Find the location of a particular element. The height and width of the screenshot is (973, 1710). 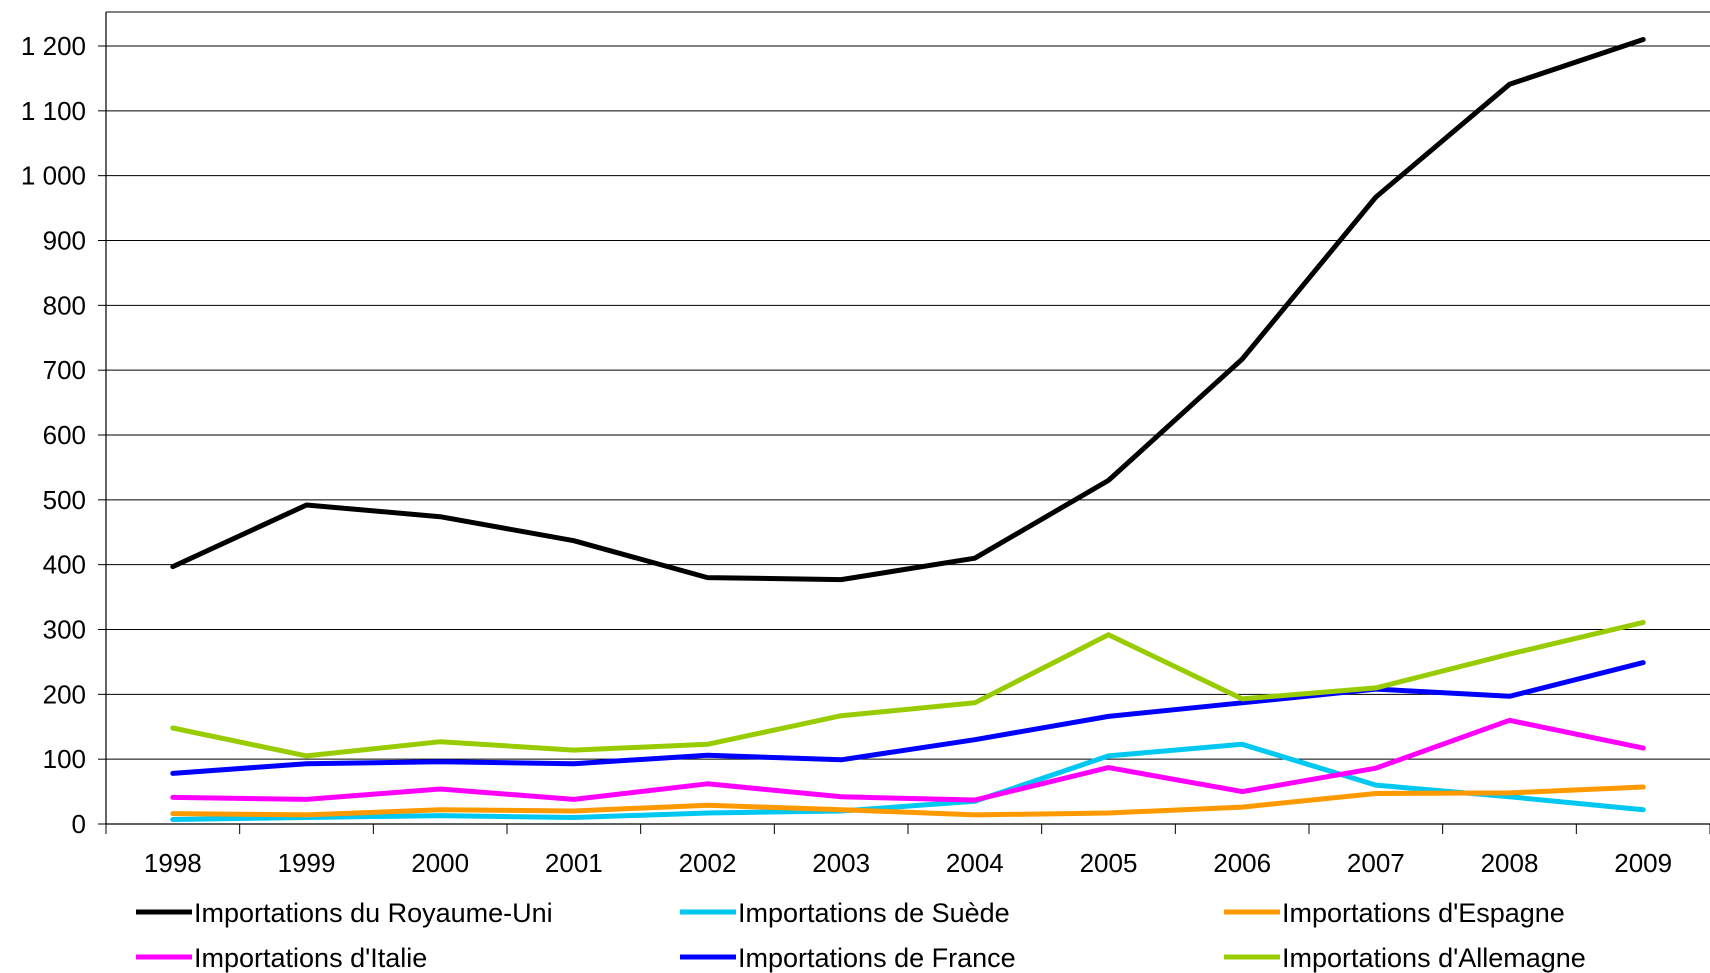

legend-entry: Importations du Royaume-Uni is located at coordinates (344, 913).